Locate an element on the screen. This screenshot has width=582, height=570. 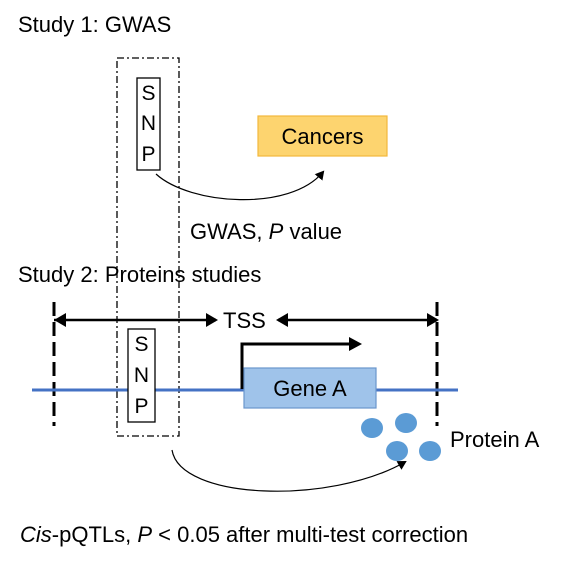
gene-box: Gene A is located at coordinates (310, 388).